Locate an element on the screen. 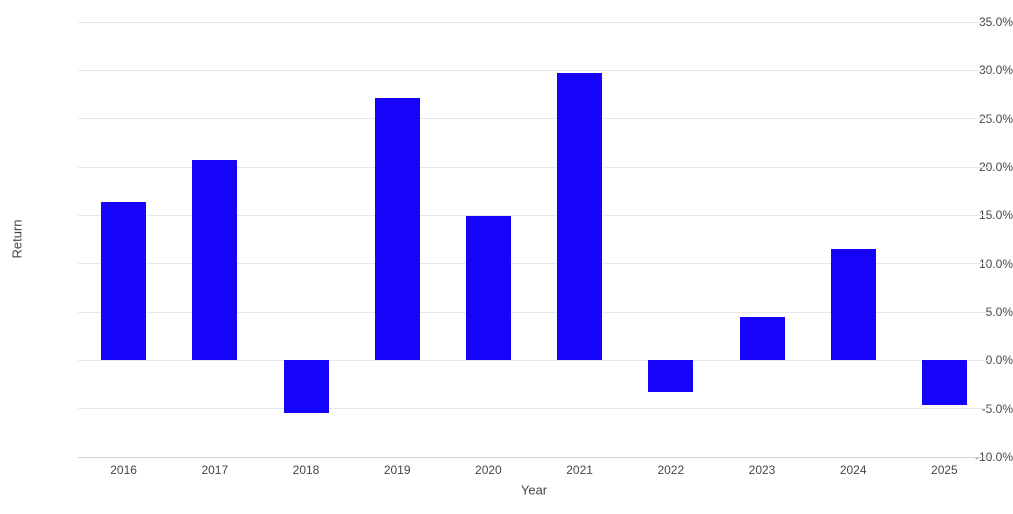 Image resolution: width=1013 pixels, height=514 pixels. x-axis-baseline is located at coordinates (534, 457).